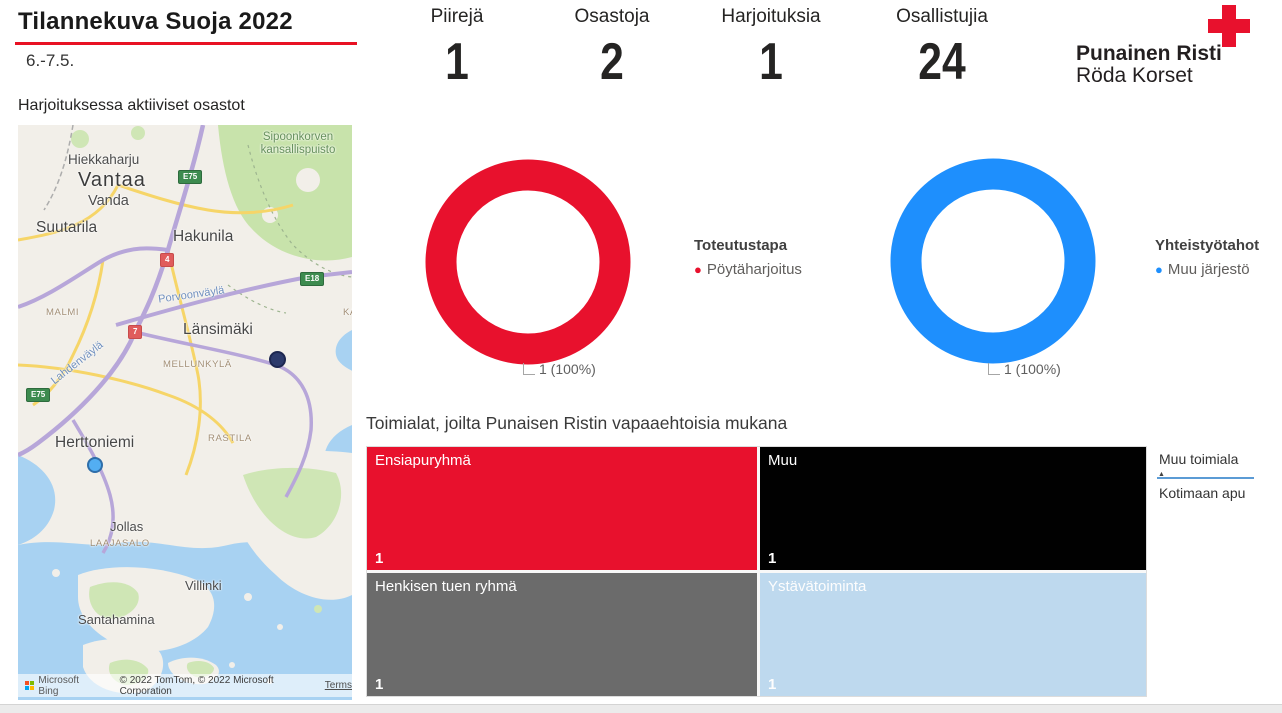  Describe the element at coordinates (641, 708) in the screenshot. I see `page-edge` at that location.